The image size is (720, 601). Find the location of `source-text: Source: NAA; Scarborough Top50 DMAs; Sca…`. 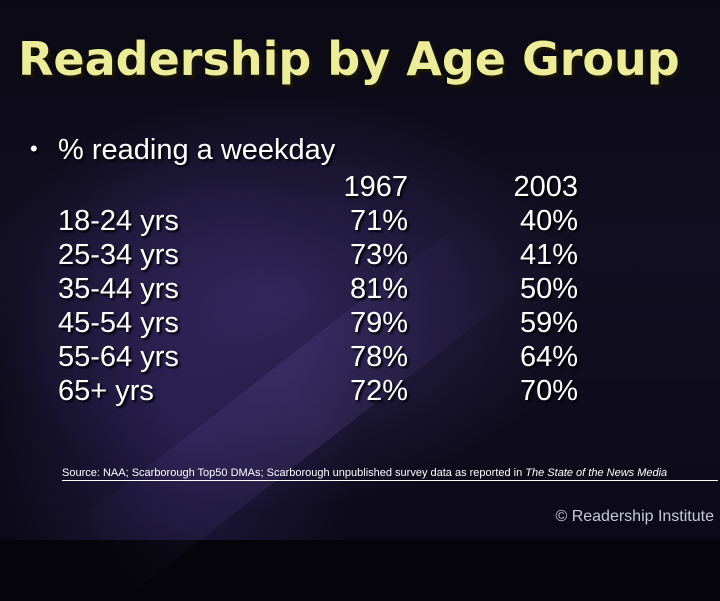

source-text: Source: NAA; Scarborough Top50 DMAs; Sca… is located at coordinates (294, 473).